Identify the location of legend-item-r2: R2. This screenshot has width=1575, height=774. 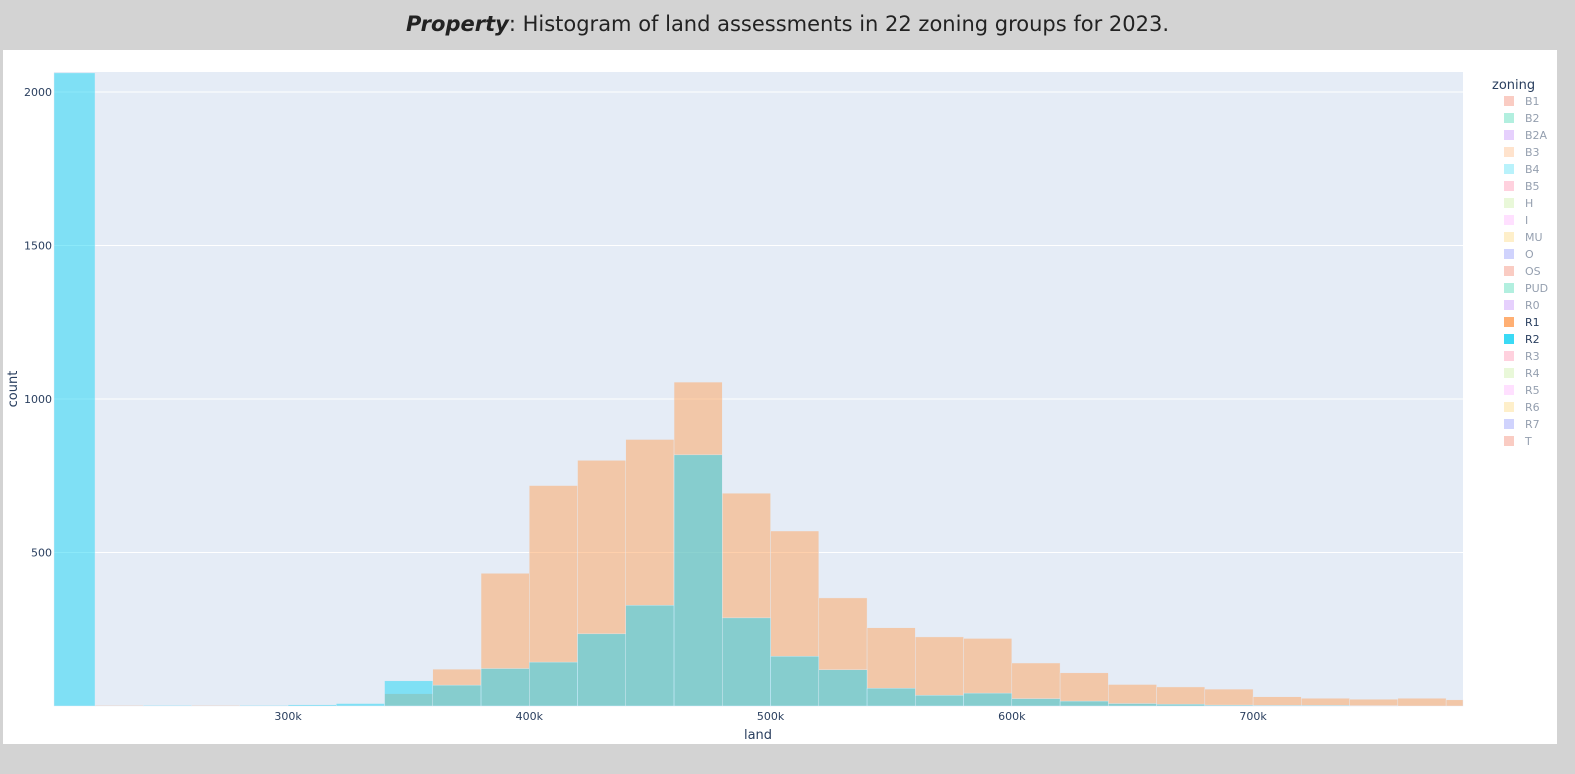
(1522, 339).